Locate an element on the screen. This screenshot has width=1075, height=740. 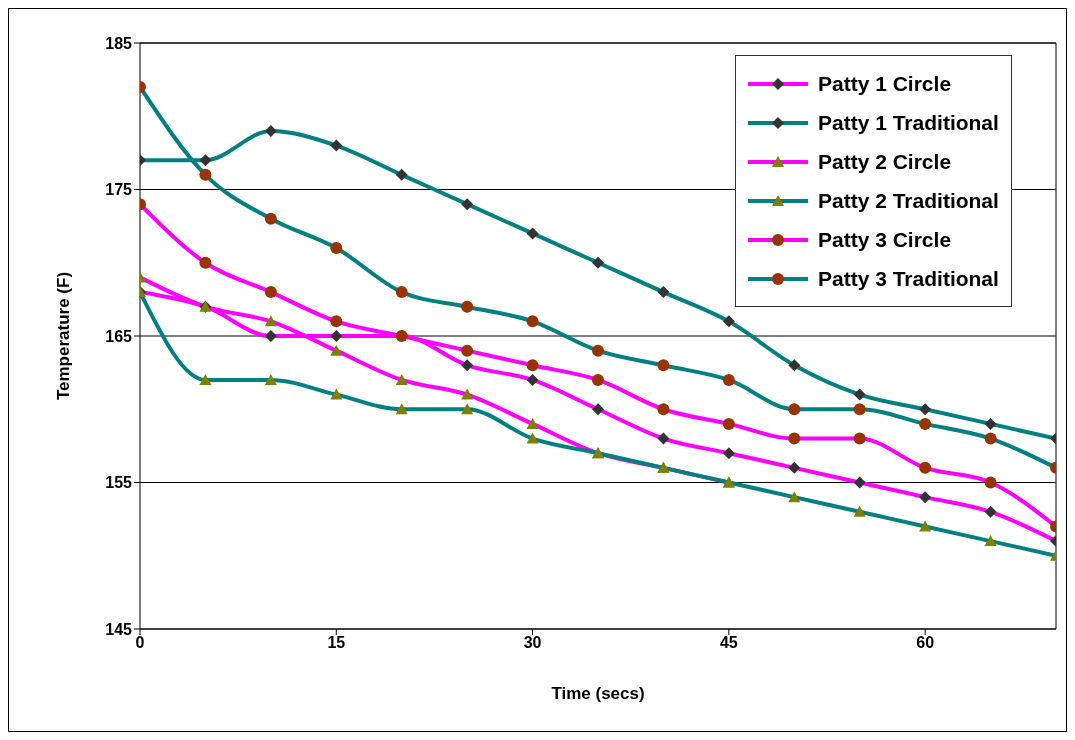
legend-label: Patty 3 Circle is located at coordinates (885, 239).